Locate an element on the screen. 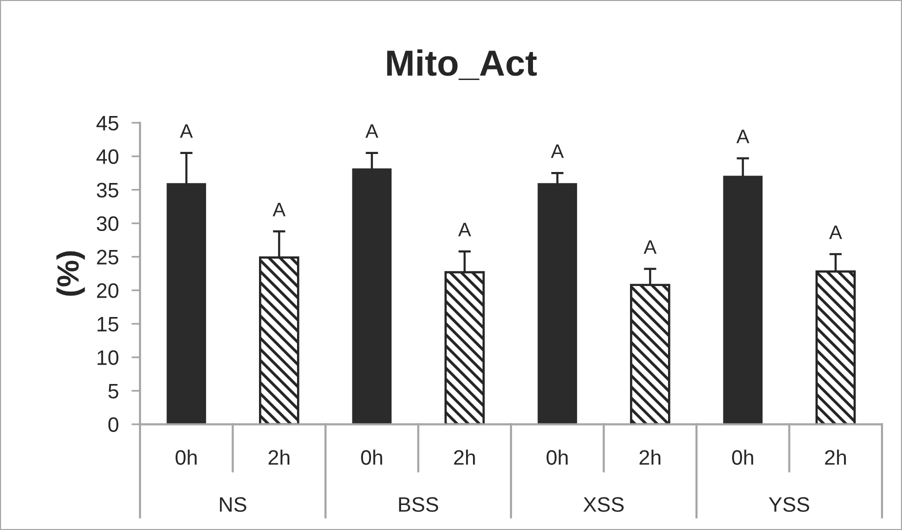 The image size is (902, 530). y-tick-label: 35 is located at coordinates (107, 190).